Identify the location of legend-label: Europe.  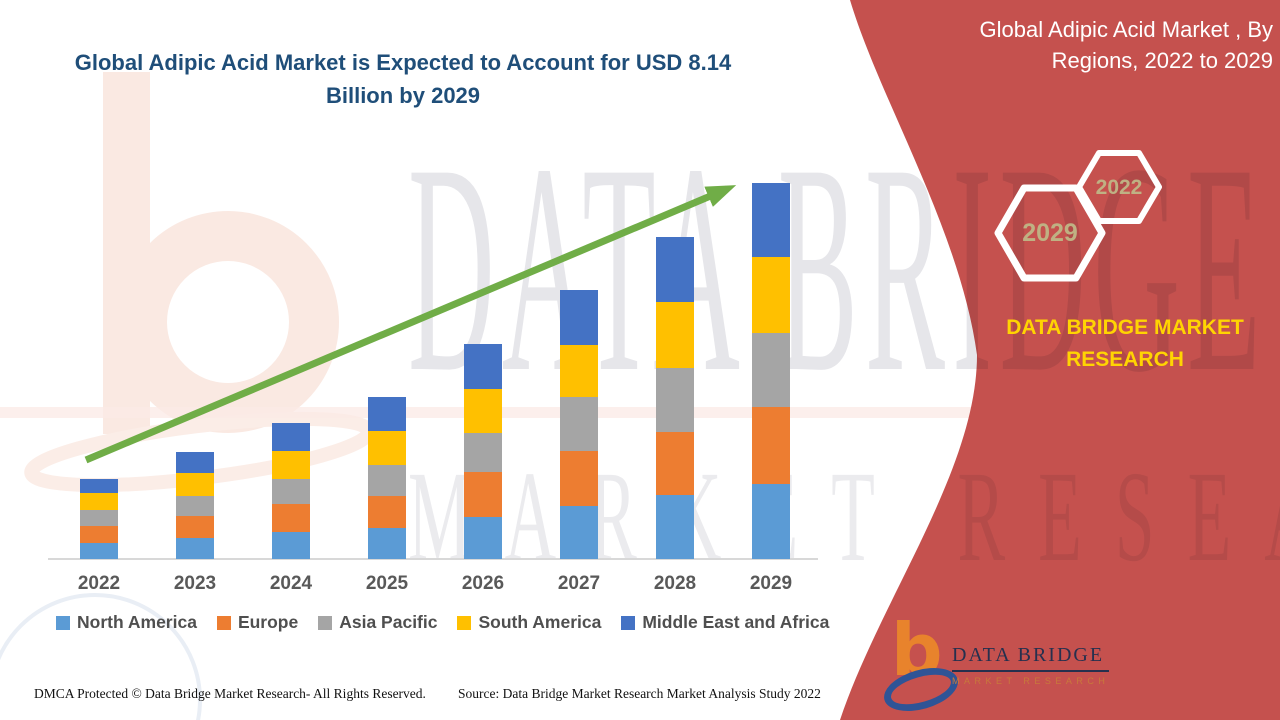
(268, 622).